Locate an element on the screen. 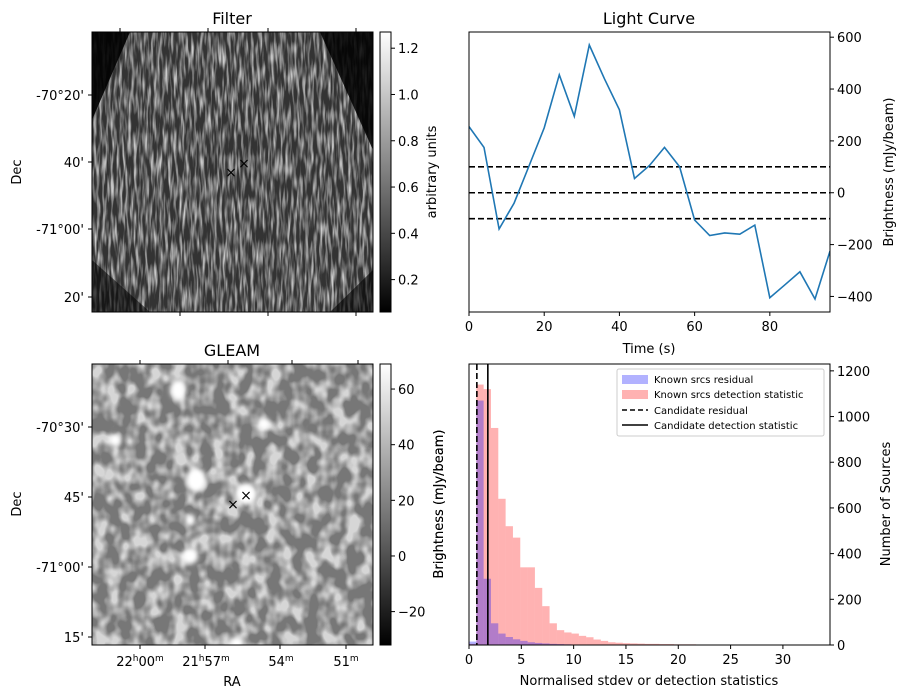  gleam-xtick: 22h00m is located at coordinates (140, 662).